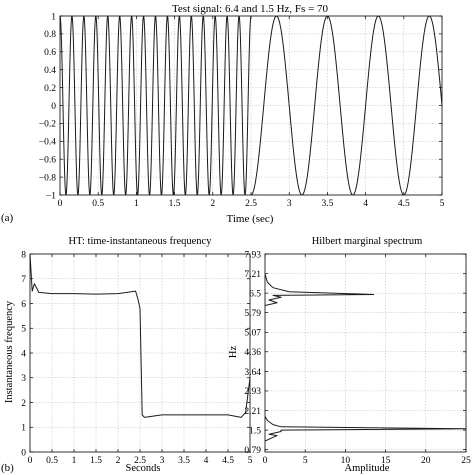 The image size is (474, 475). Describe the element at coordinates (50, 89) in the screenshot. I see `panel-a-ytick-label: 0.2` at that location.